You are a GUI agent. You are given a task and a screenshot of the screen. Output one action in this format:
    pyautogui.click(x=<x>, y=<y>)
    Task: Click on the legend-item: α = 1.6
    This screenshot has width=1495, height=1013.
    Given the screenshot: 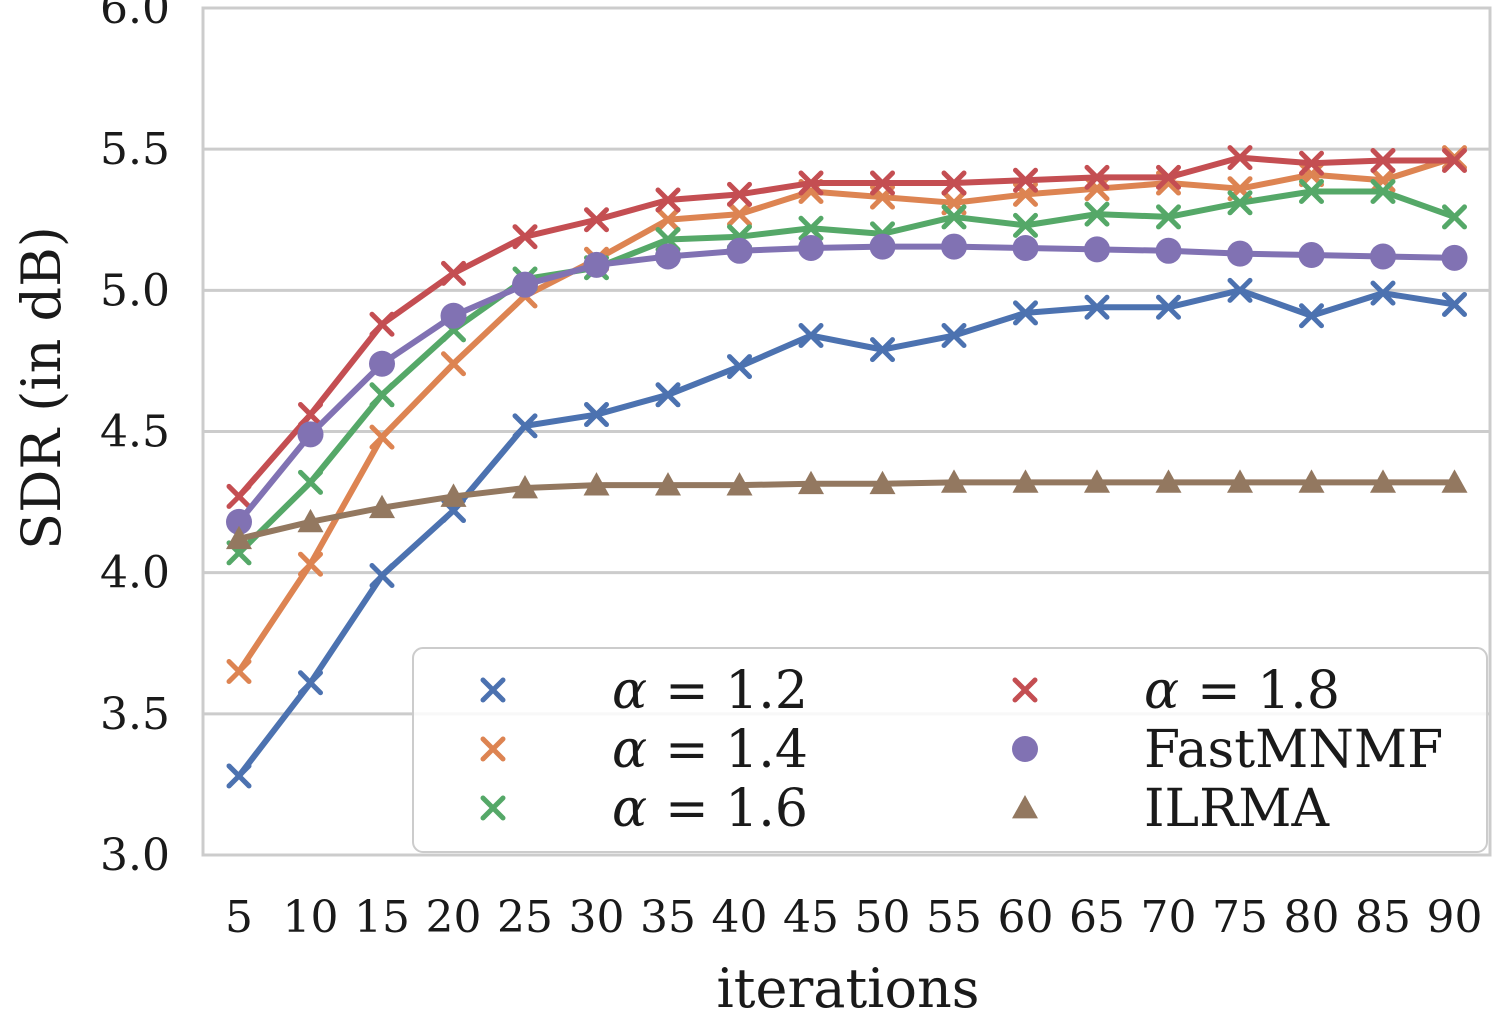 What is the action you would take?
    pyautogui.click(x=644, y=809)
    